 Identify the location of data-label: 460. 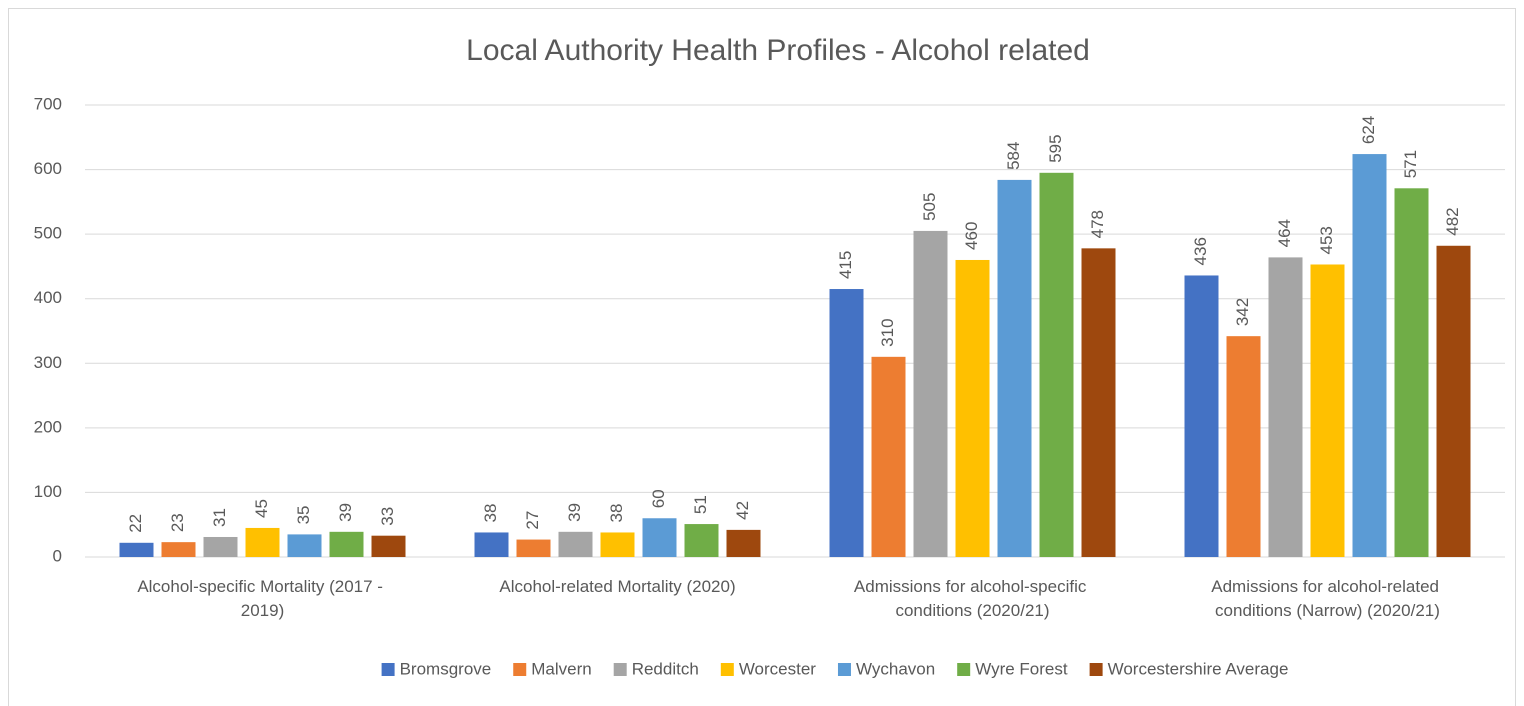
(971, 236).